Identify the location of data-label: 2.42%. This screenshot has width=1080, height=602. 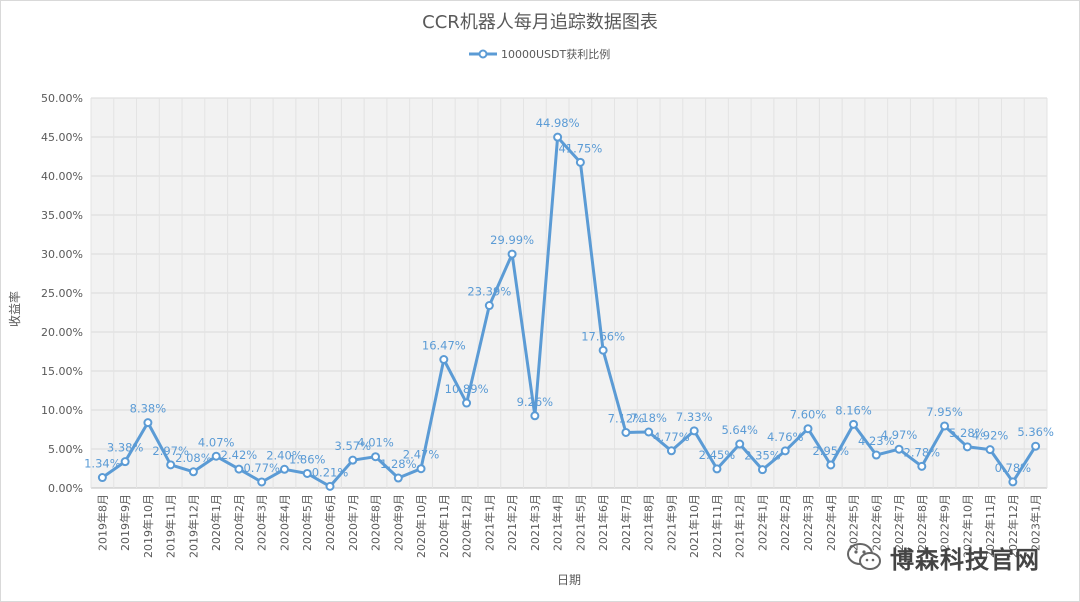
(239, 455).